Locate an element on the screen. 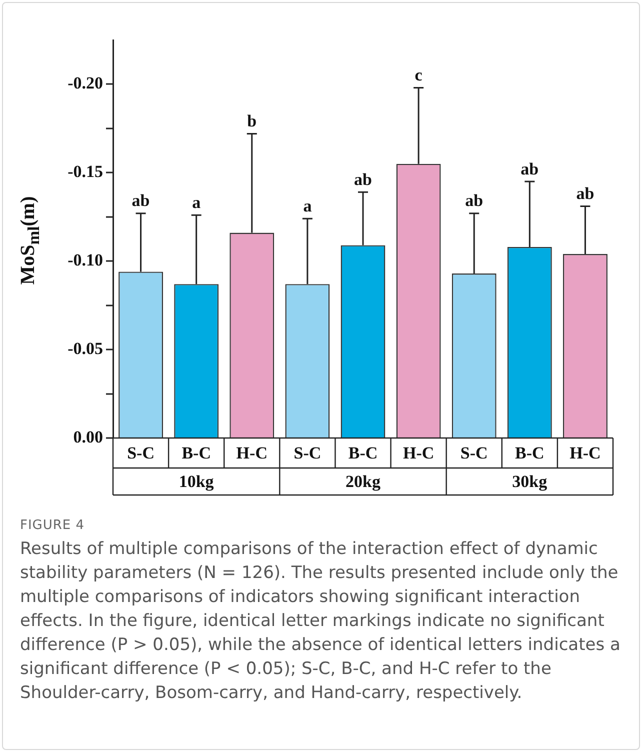 This screenshot has height=754, width=644. y-tick-label: -0.10 is located at coordinates (85, 260).